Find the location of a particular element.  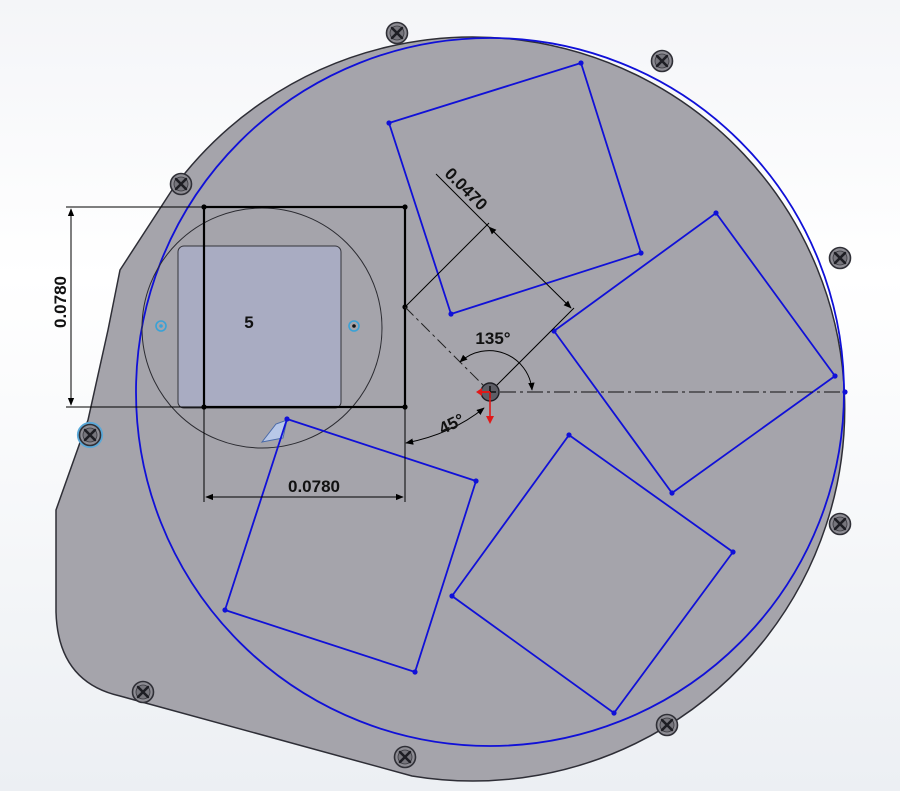

hole-marker-left is located at coordinates (161, 326).